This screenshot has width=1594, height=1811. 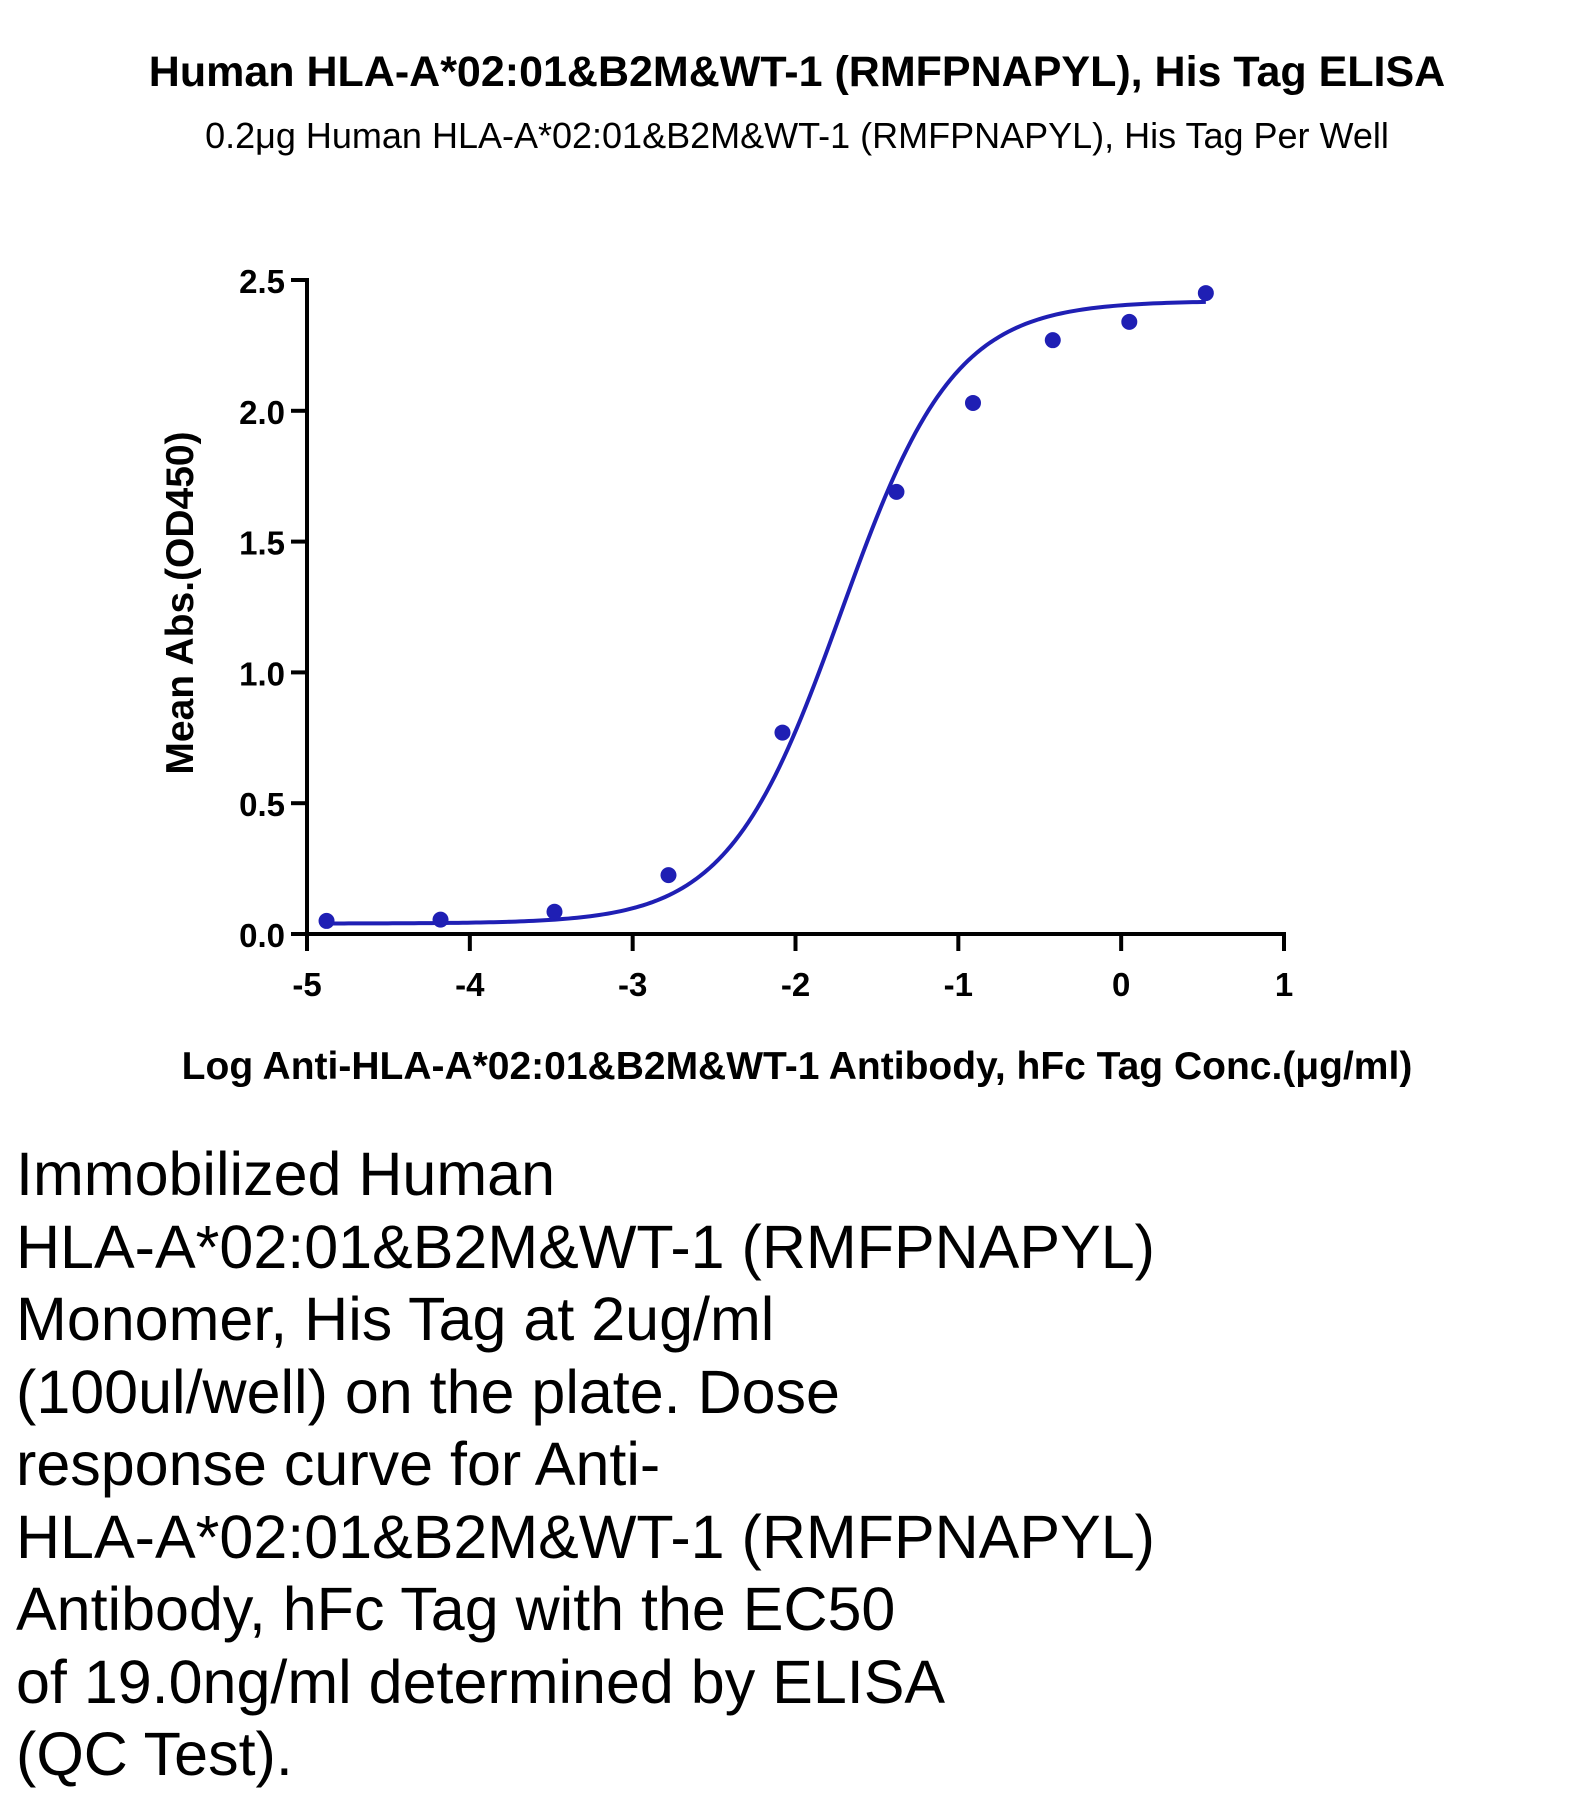 I want to click on x-tick-label: -1, so click(x=958, y=984).